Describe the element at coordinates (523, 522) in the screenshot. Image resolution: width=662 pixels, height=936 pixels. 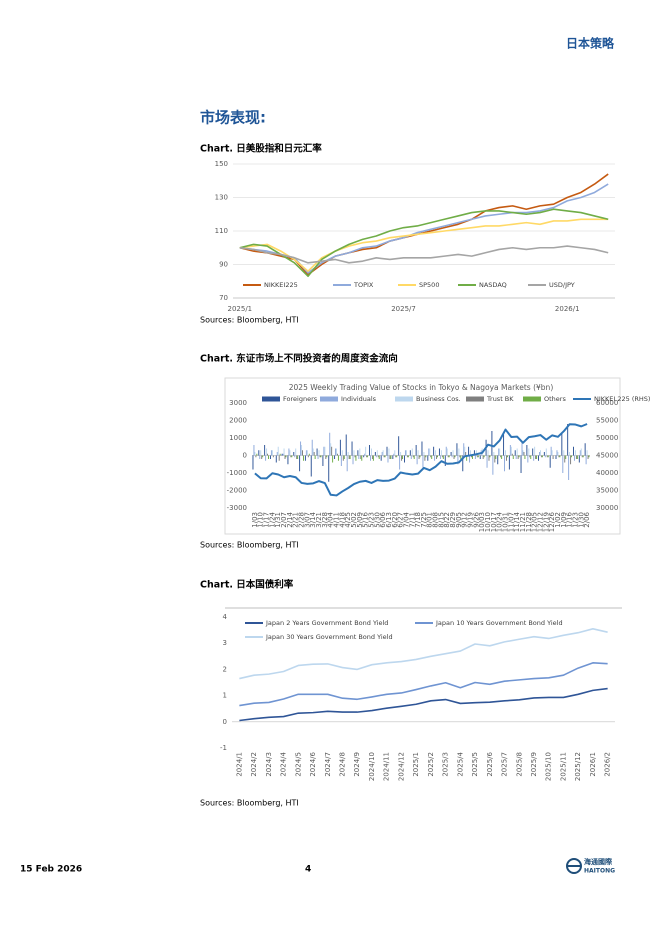
I see `x-tick-label: 11/21` at that location.